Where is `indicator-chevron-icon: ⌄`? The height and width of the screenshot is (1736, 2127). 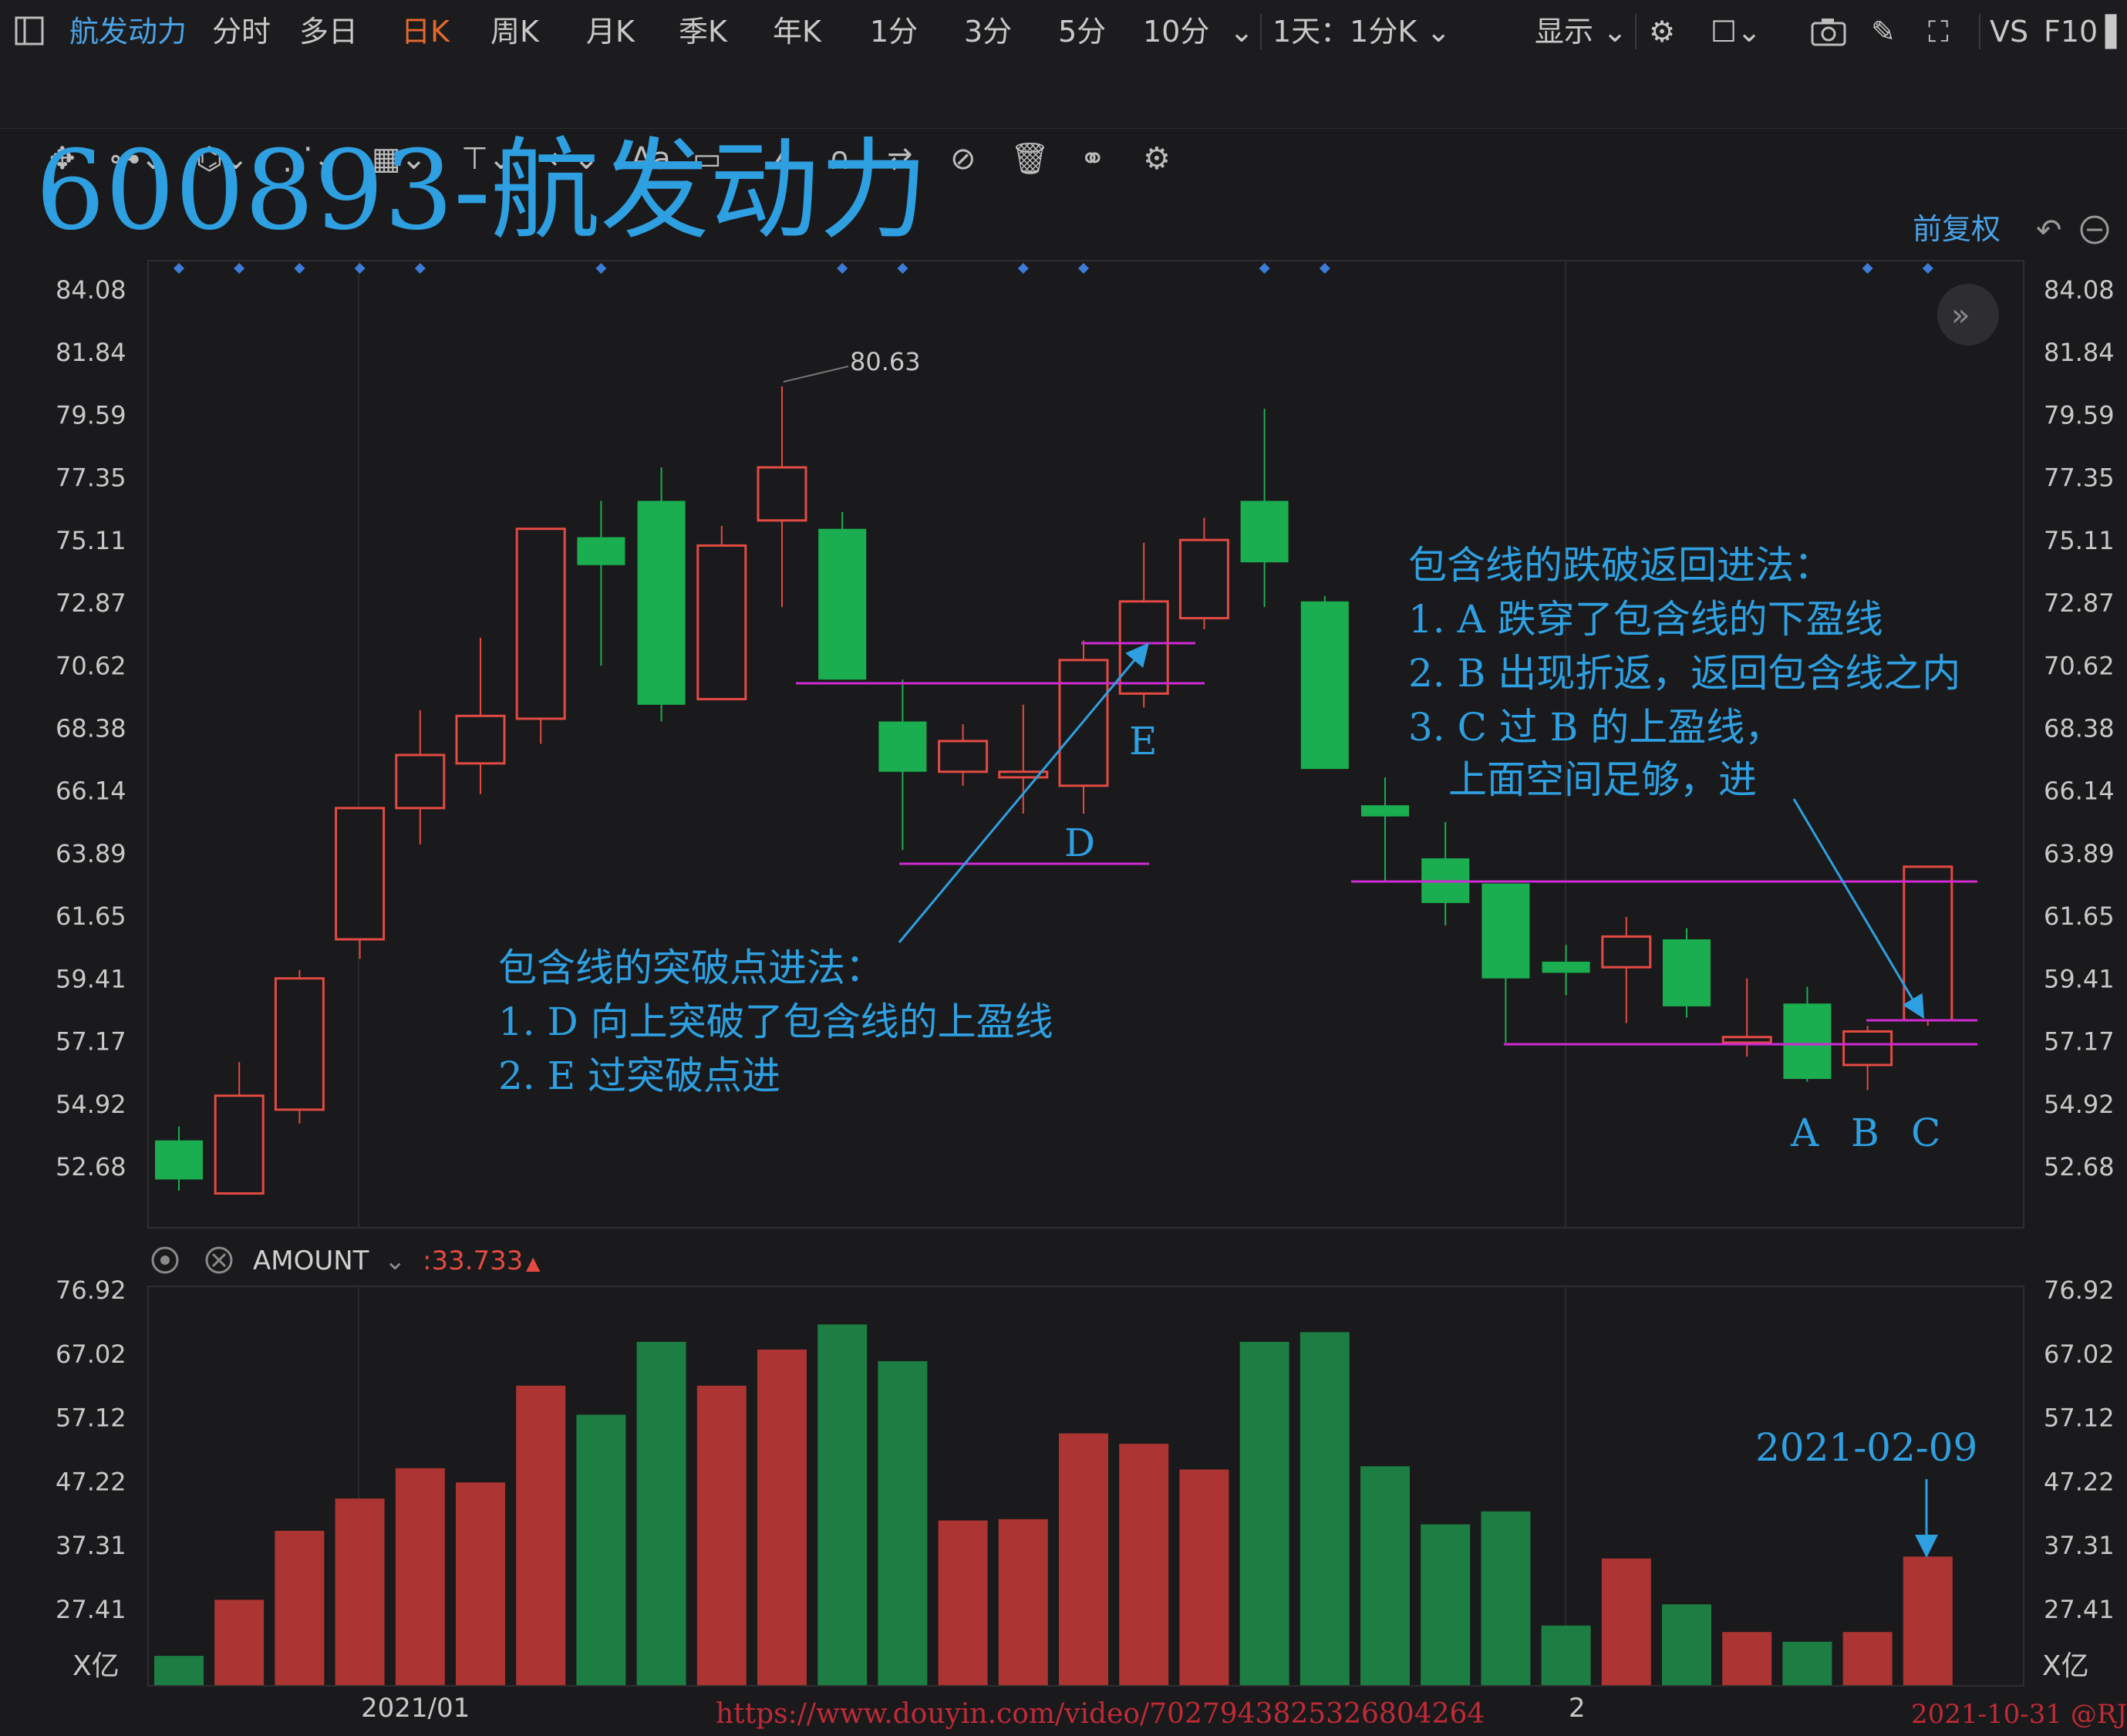 indicator-chevron-icon: ⌄ is located at coordinates (395, 1261).